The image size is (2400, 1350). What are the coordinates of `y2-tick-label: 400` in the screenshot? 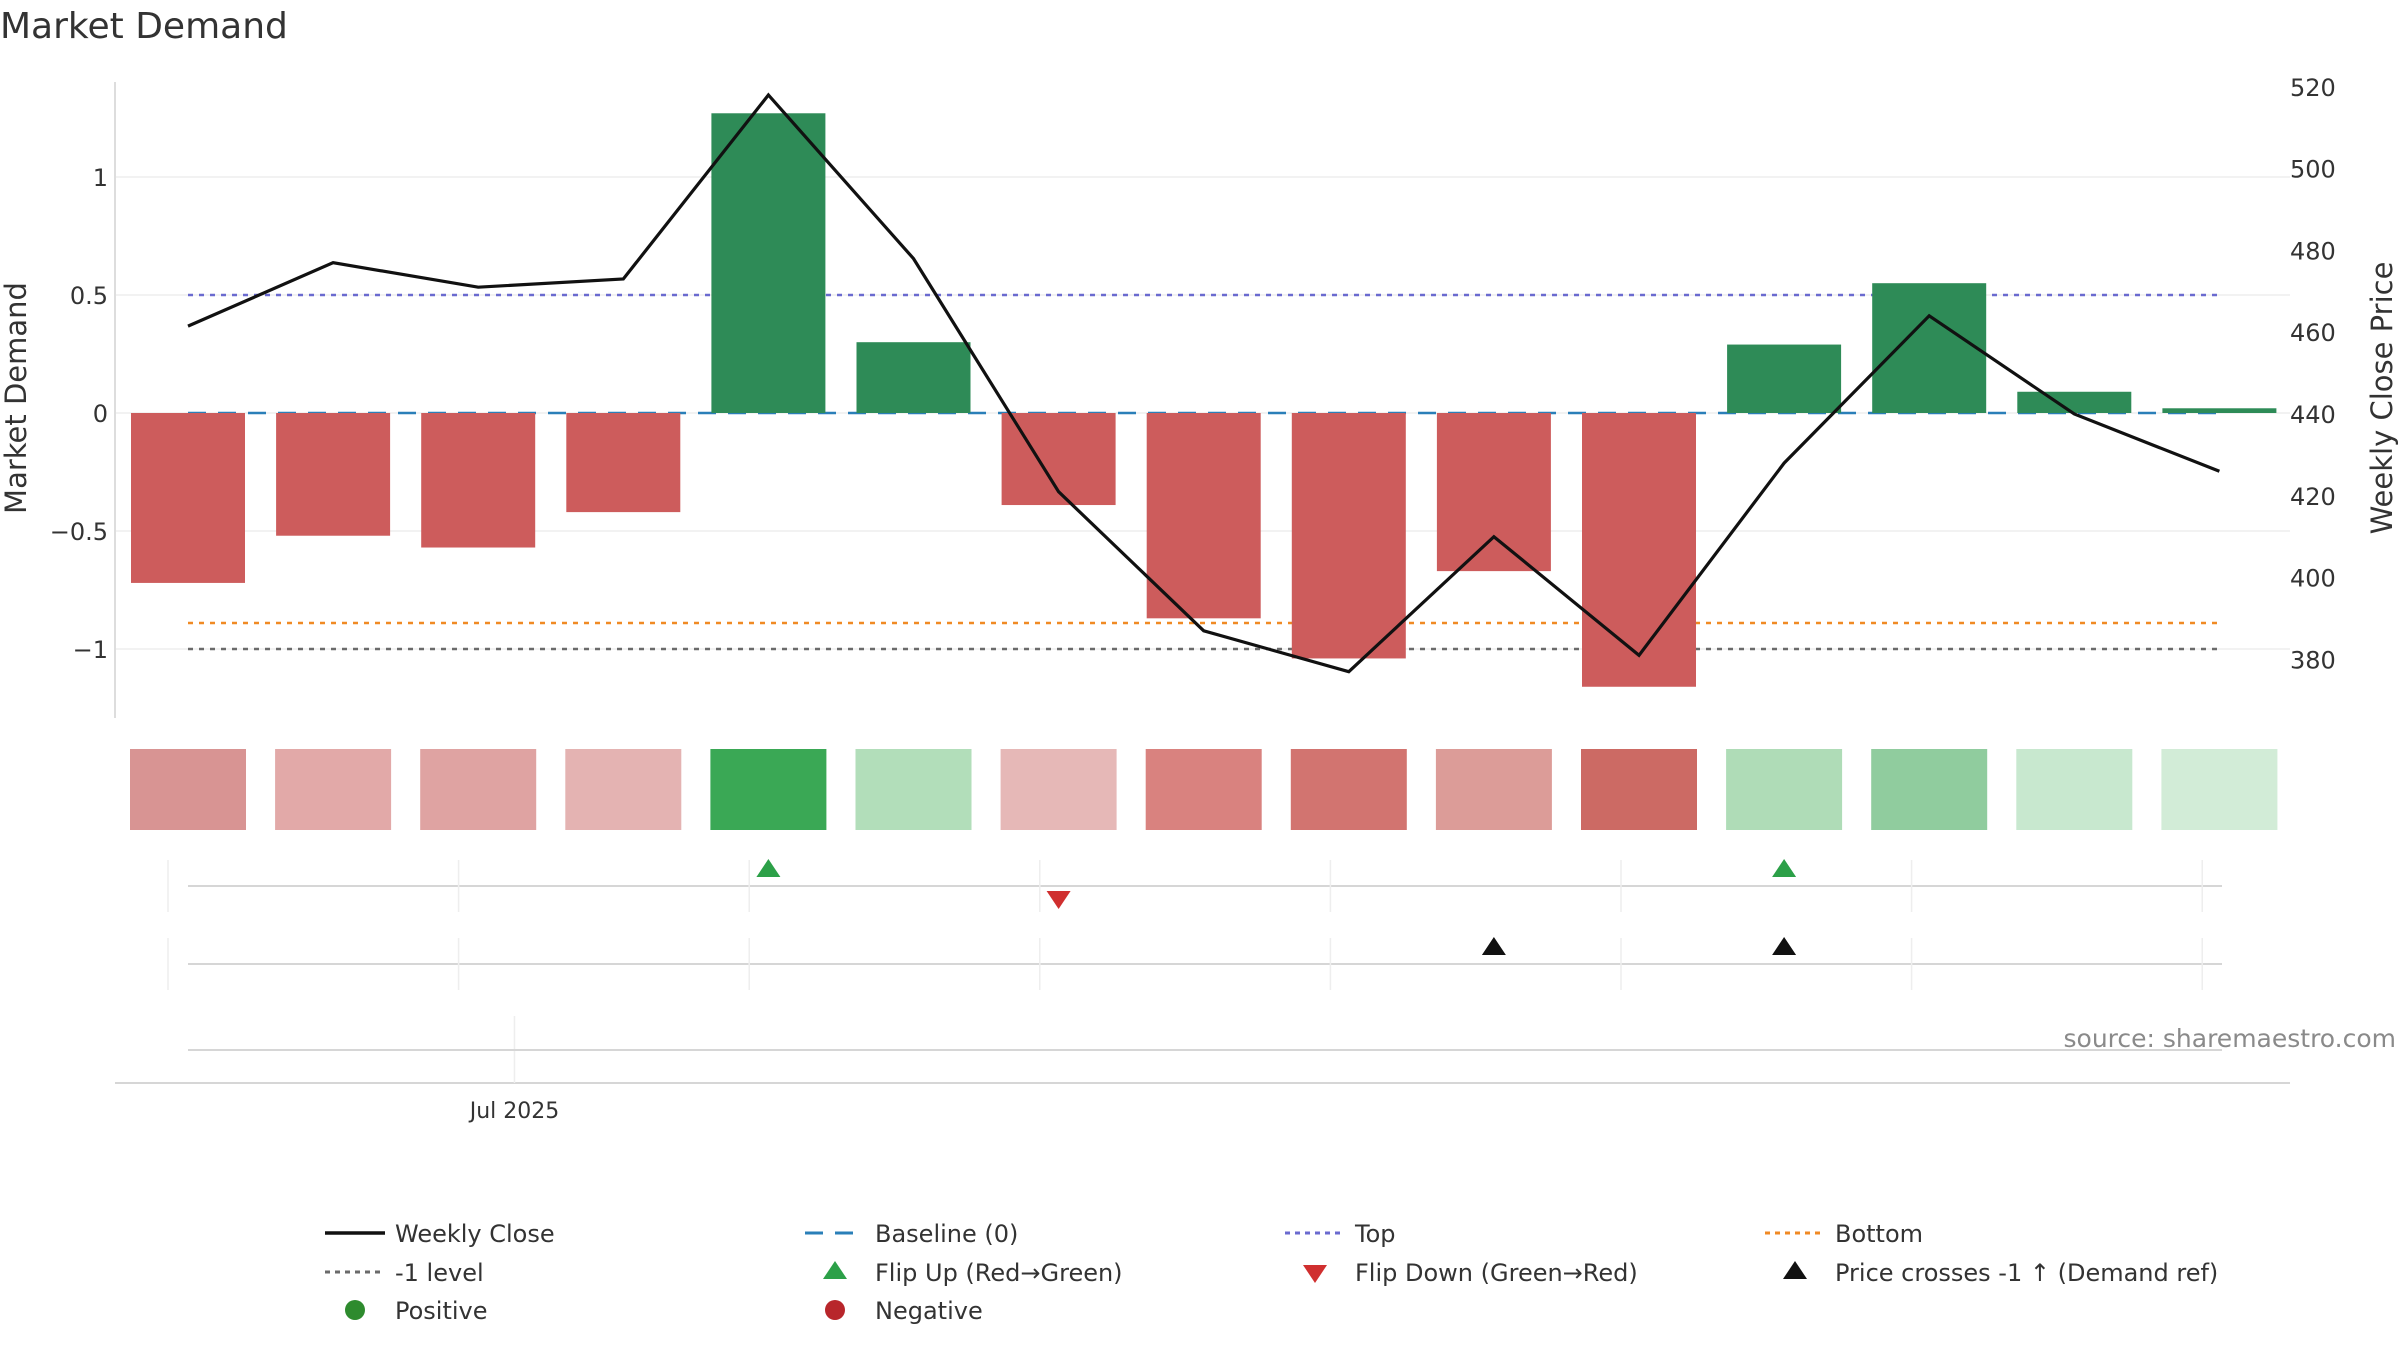 It's located at (2313, 579).